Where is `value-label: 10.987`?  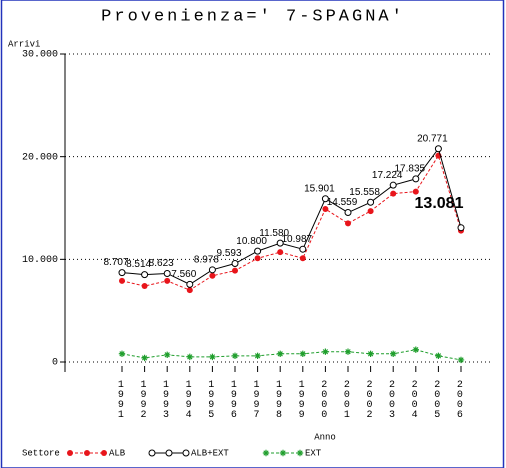
value-label: 10.987 is located at coordinates (297, 239).